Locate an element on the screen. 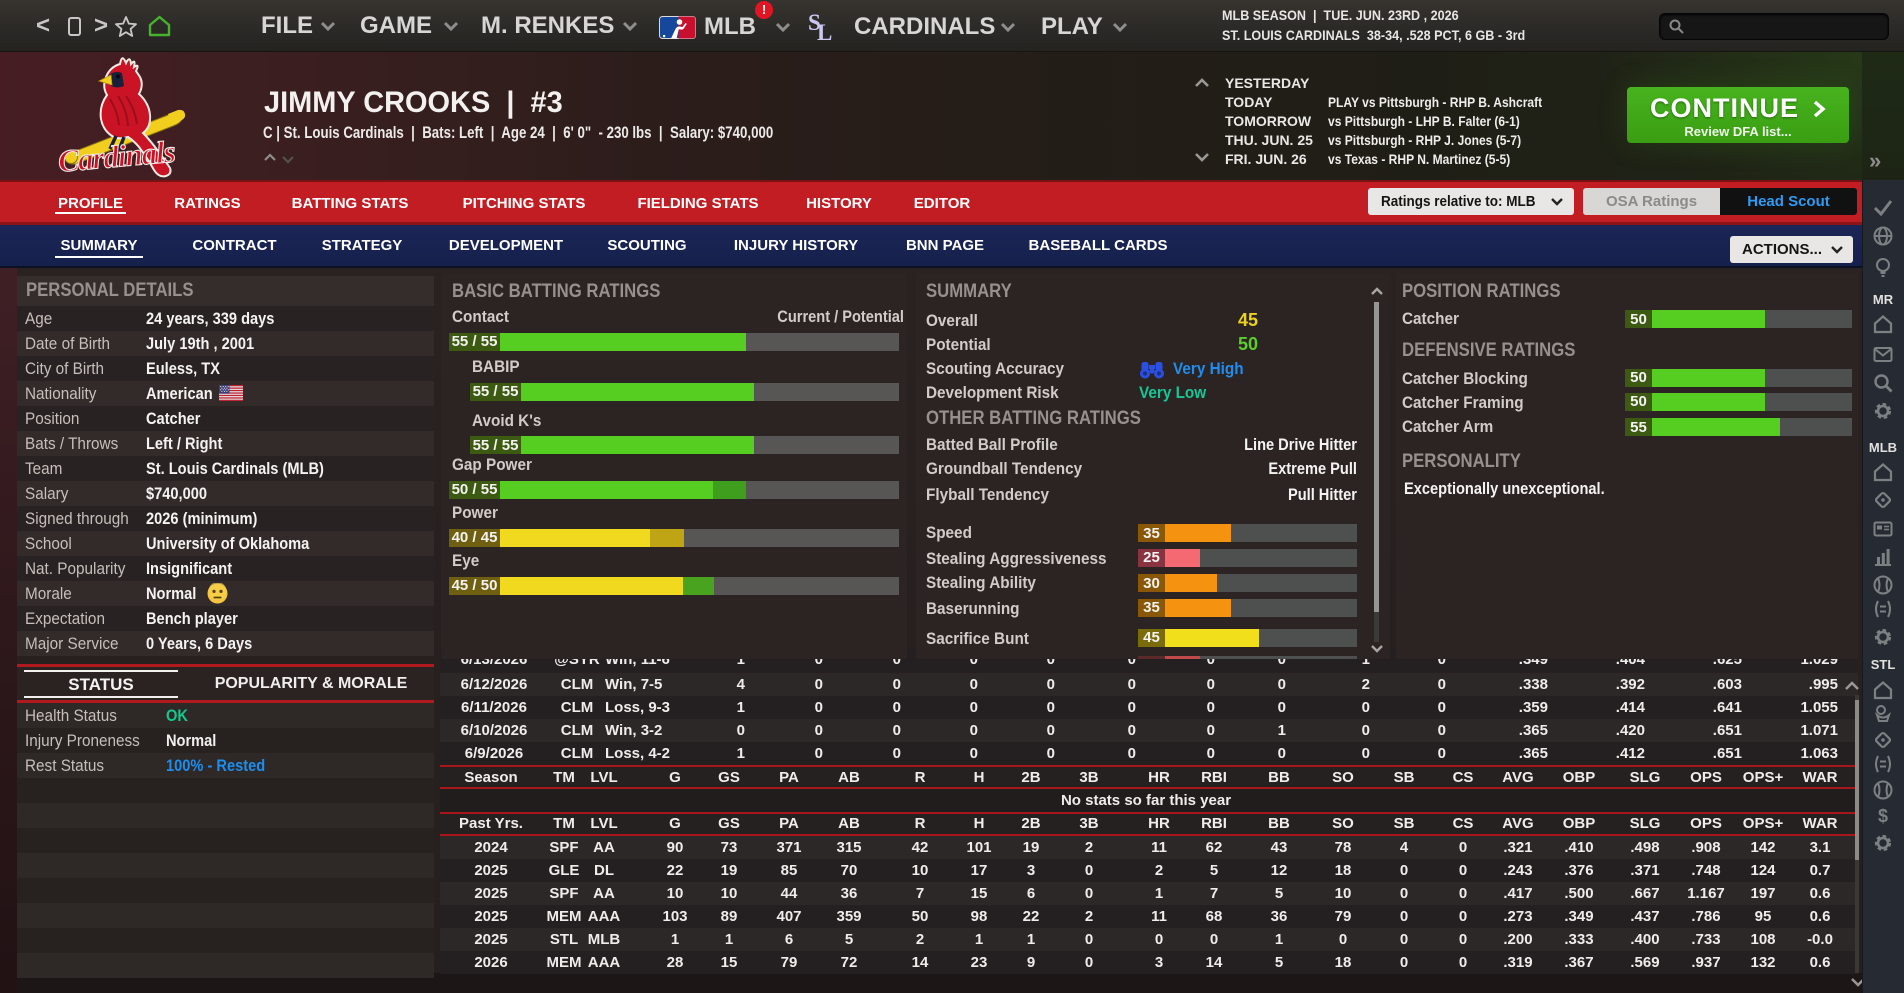 The width and height of the screenshot is (1904, 993). svg-text: S is located at coordinates (814, 22).